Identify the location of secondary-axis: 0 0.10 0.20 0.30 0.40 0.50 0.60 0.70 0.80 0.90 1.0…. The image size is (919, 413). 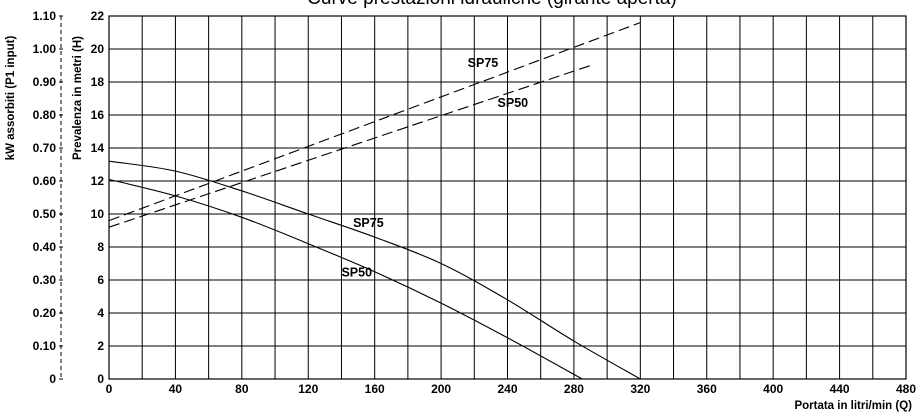
(48, 197).